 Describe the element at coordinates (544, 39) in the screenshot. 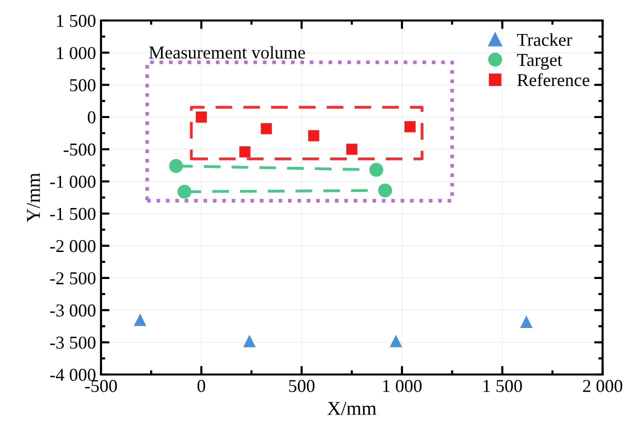

I see `legend-label: Tracker` at that location.